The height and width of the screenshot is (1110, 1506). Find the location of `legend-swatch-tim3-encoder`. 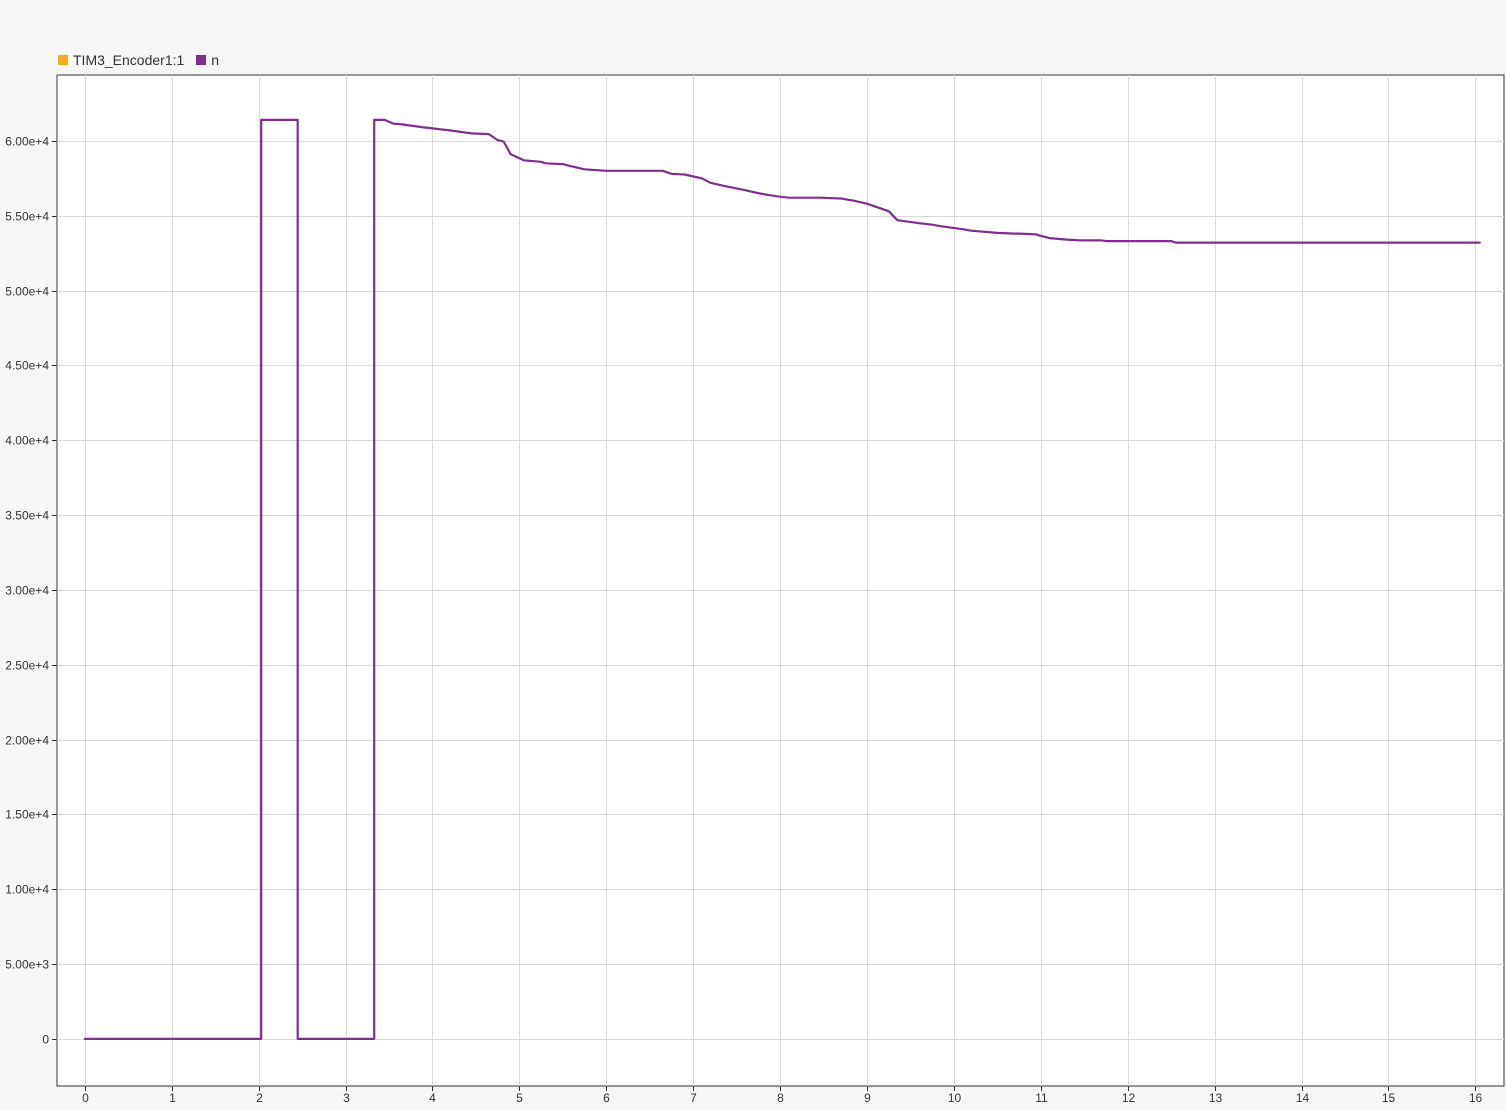

legend-swatch-tim3-encoder is located at coordinates (63, 60).